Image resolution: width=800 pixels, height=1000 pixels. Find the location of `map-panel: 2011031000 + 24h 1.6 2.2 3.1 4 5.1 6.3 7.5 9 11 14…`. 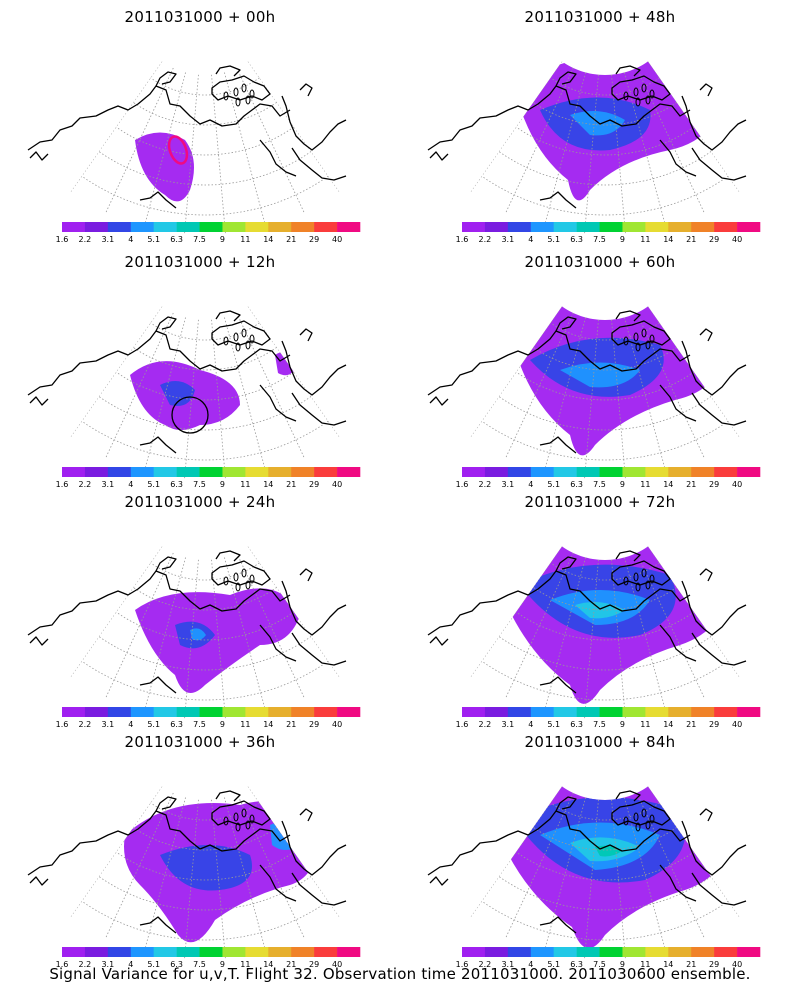

map-panel: 2011031000 + 24h 1.6 2.2 3.1 4 5.1 6.3 7.5 9 11 14… is located at coordinates (200, 607).